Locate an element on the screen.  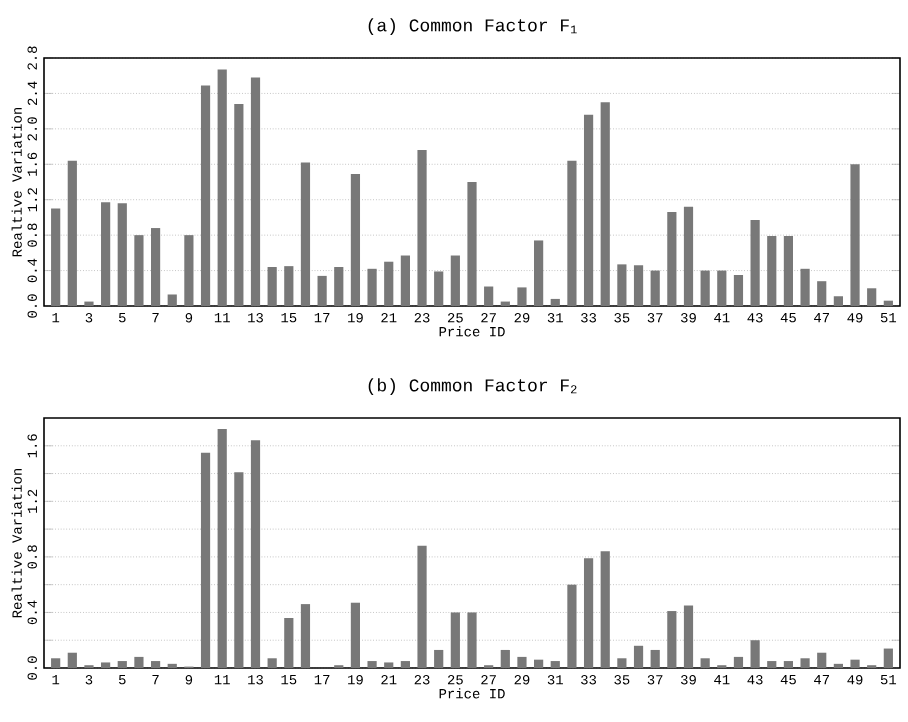
chart-title: (a) Common Factor F$_{1}$ is located at coordinates (472, 26).